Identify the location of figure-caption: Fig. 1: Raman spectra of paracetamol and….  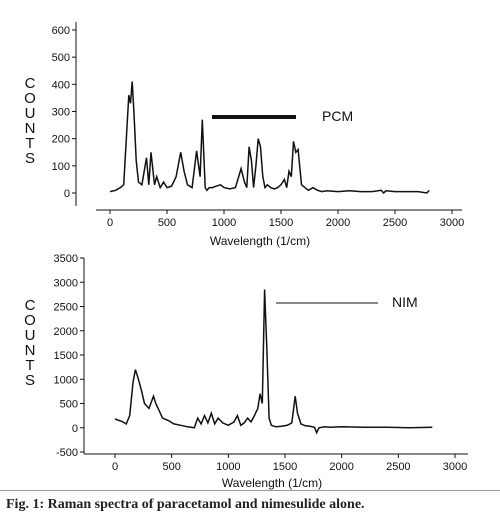
(185, 504).